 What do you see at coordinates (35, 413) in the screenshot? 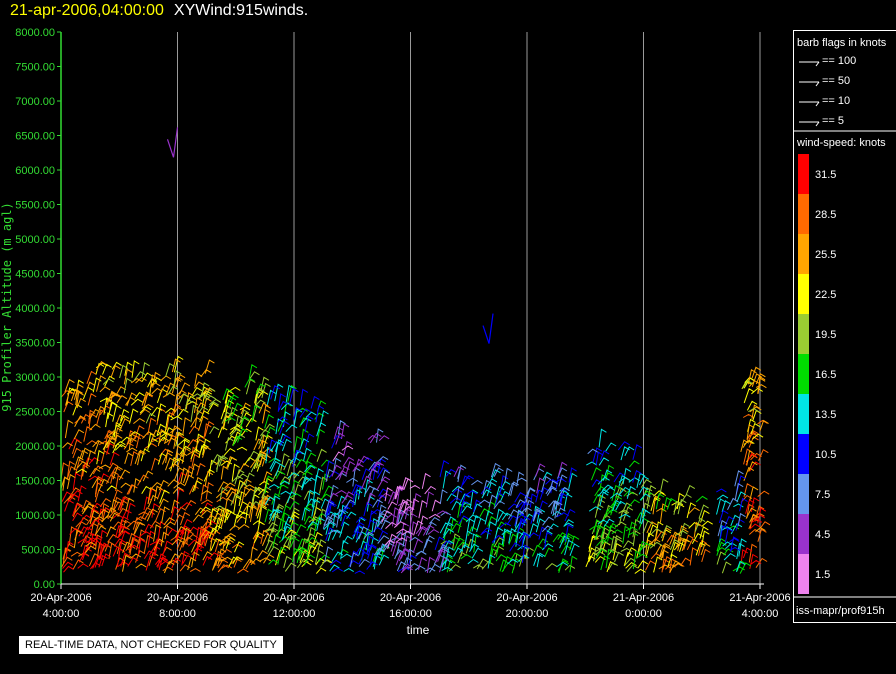
I see `y-tick-label: 2500.00` at bounding box center [35, 413].